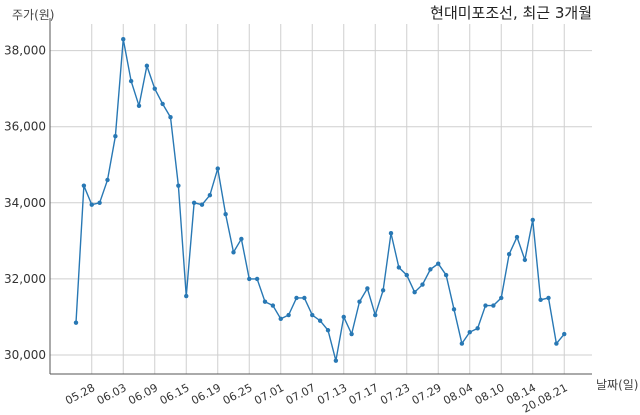 The height and width of the screenshot is (415, 640). What do you see at coordinates (175, 394) in the screenshot?
I see `x-tick-label: 06.15` at bounding box center [175, 394].